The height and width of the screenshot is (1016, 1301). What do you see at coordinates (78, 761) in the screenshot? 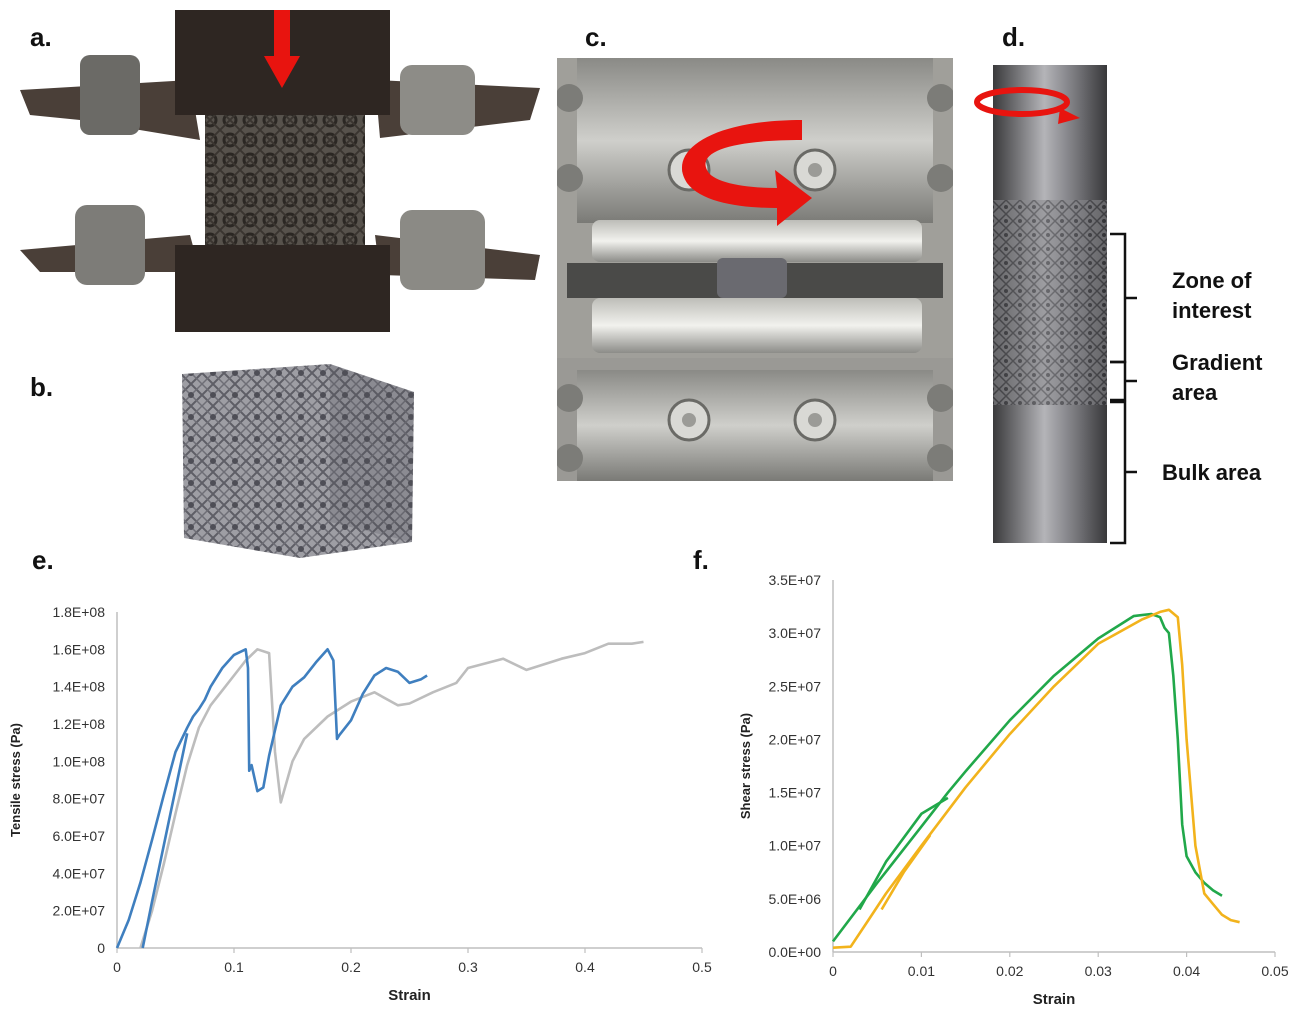
I see `y-tick-label: 1.0E+08` at bounding box center [78, 761].